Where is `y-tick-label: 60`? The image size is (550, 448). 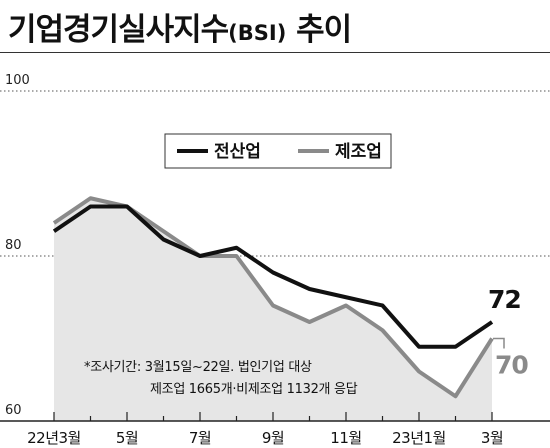
y-tick-label: 60 is located at coordinates (13, 410).